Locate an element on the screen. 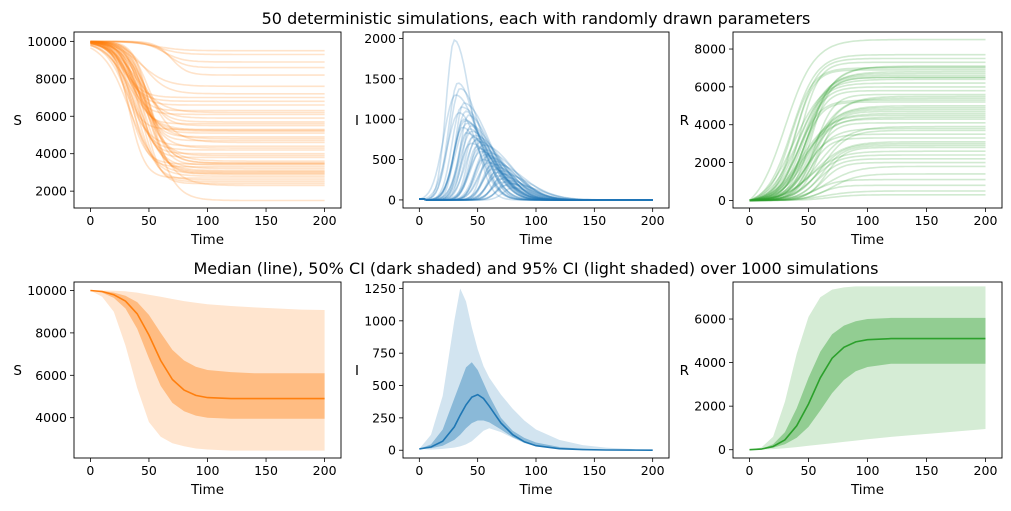 Image resolution: width=1011 pixels, height=511 pixels. trajectory-lines is located at coordinates (536, 119).